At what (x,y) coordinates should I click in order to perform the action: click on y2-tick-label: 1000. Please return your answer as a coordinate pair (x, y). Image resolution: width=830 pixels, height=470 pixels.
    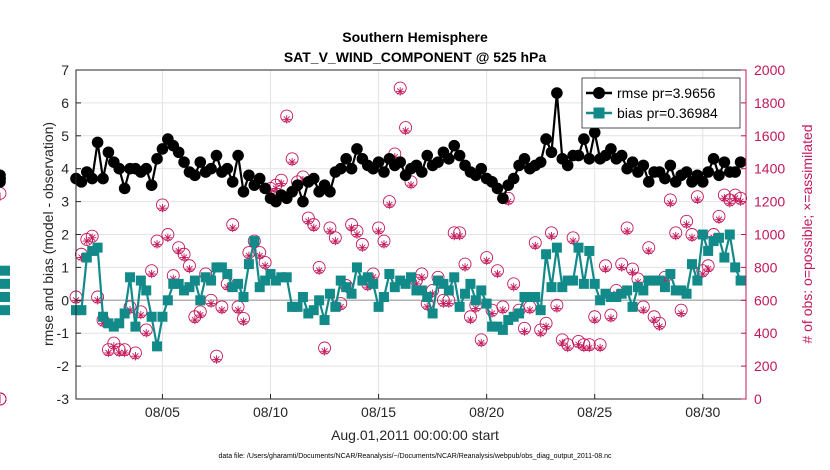
    Looking at the image, I should click on (769, 235).